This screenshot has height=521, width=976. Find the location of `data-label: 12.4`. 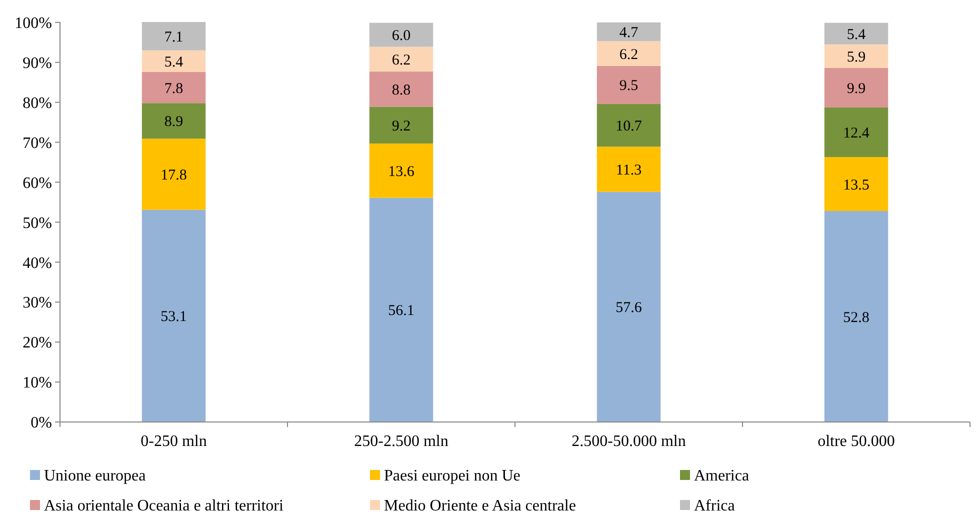

data-label: 12.4 is located at coordinates (856, 134).